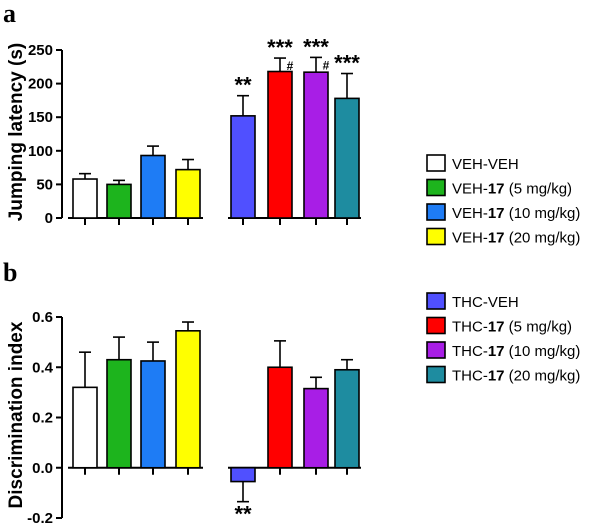 This screenshot has height=523, width=598. I want to click on panel-a-y-tick-label: 100, so click(40, 151).